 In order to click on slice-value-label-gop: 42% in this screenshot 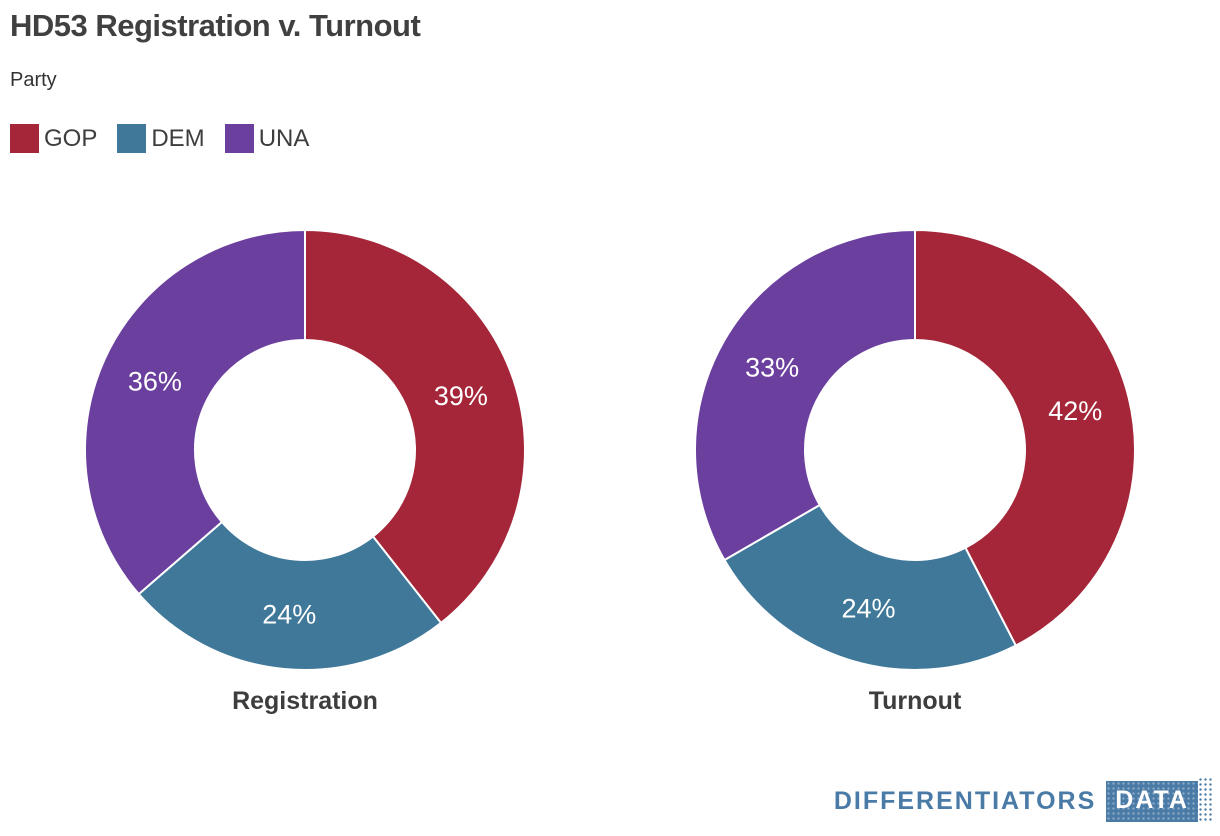, I will do `click(1075, 411)`.